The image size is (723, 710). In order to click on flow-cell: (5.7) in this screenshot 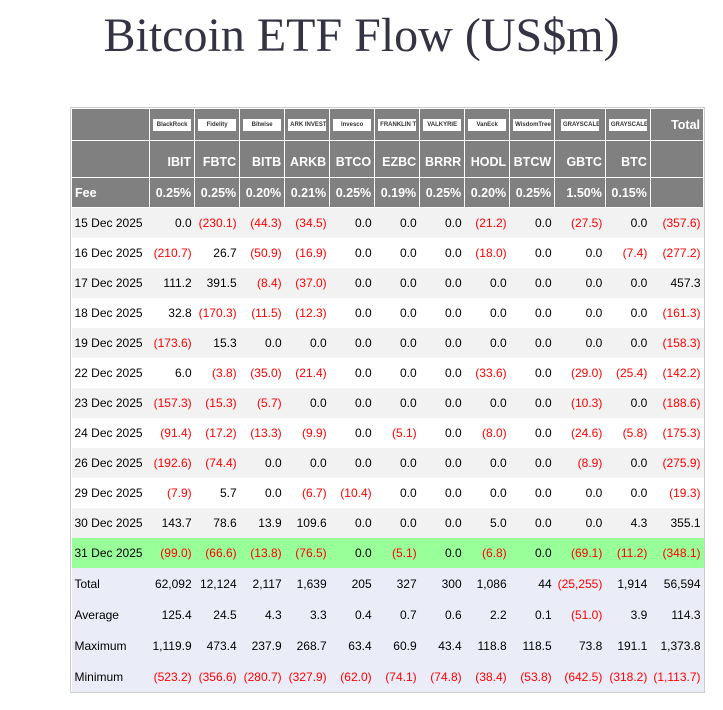, I will do `click(262, 403)`.